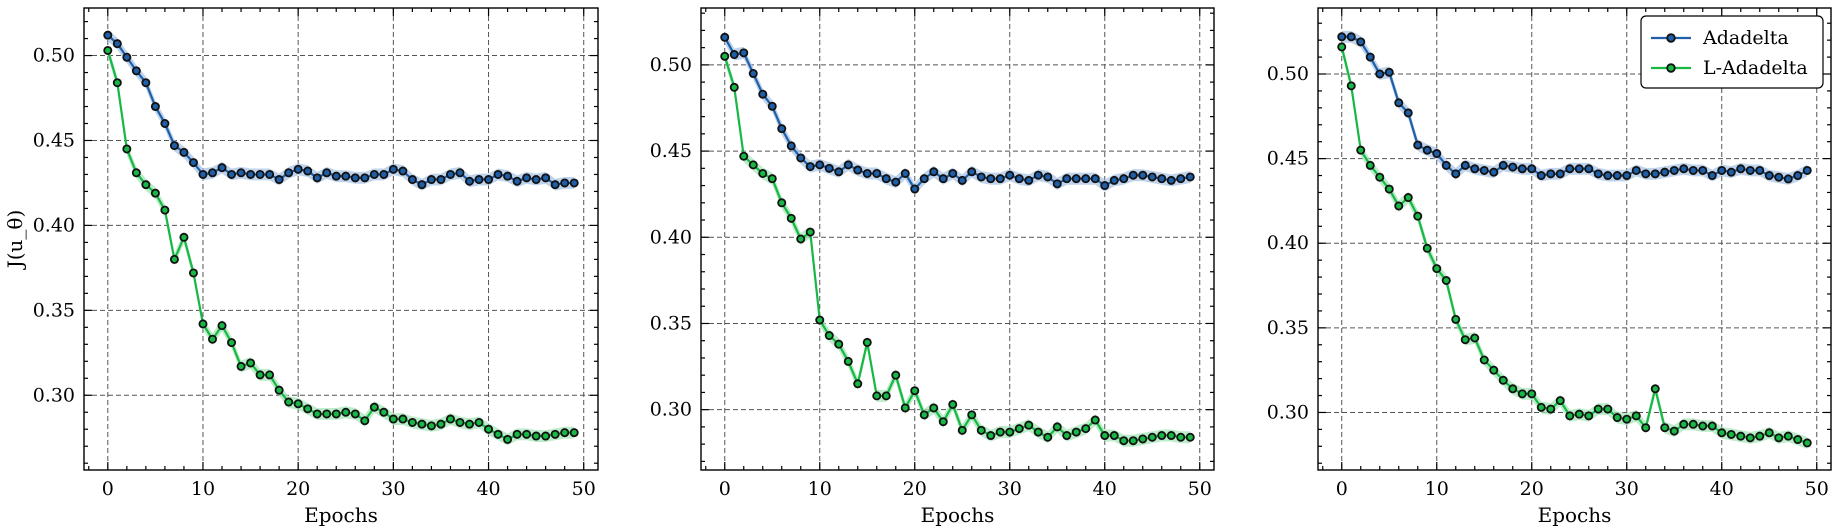  Describe the element at coordinates (54, 395) in the screenshot. I see `y-tick-label: 0.30` at that location.